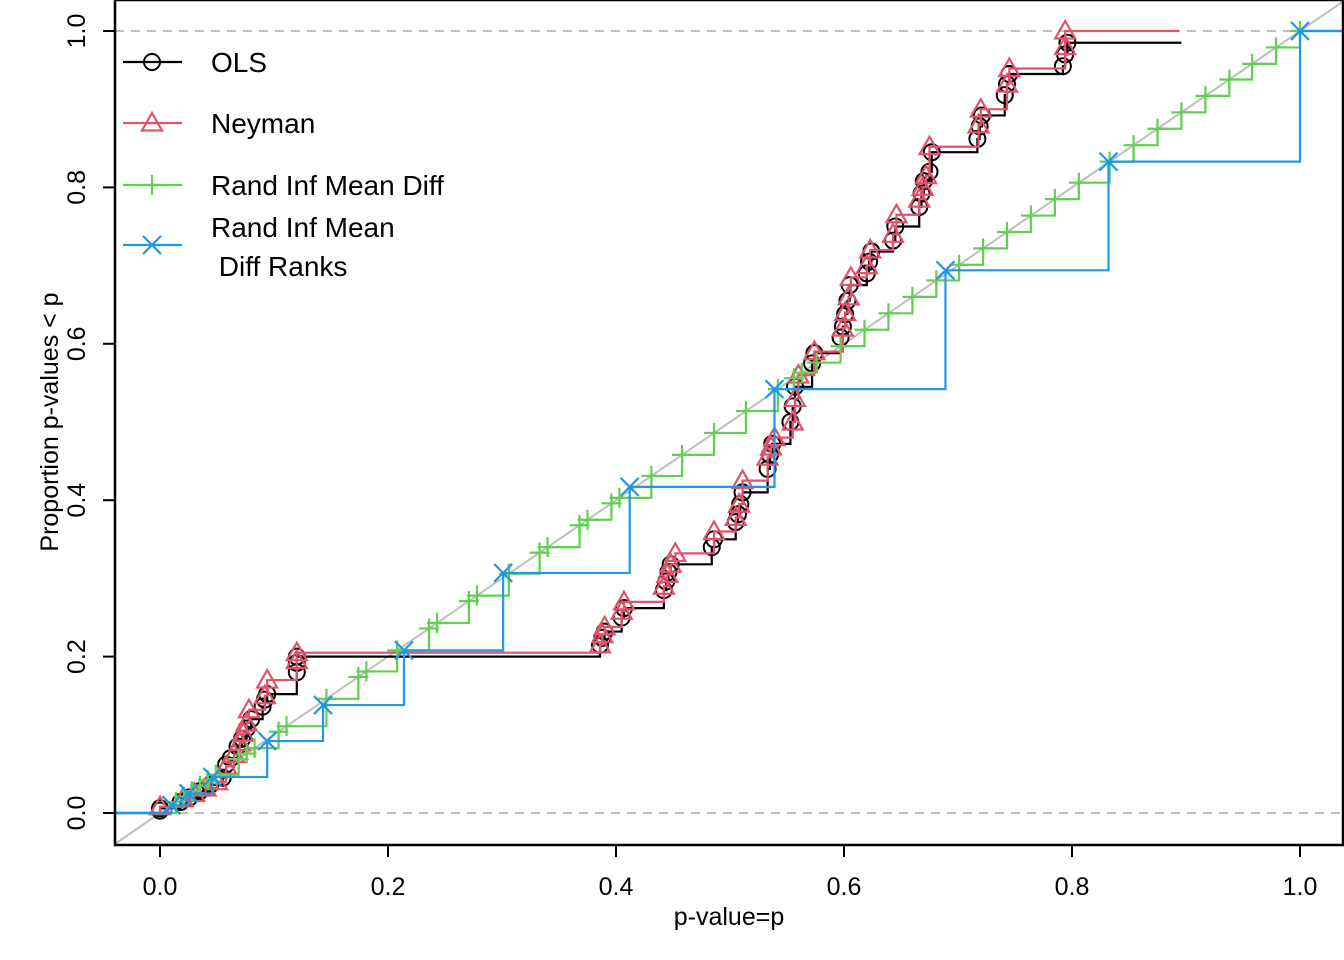 Image resolution: width=1344 pixels, height=960 pixels. I want to click on y-tick-label: 0.6, so click(77, 343).